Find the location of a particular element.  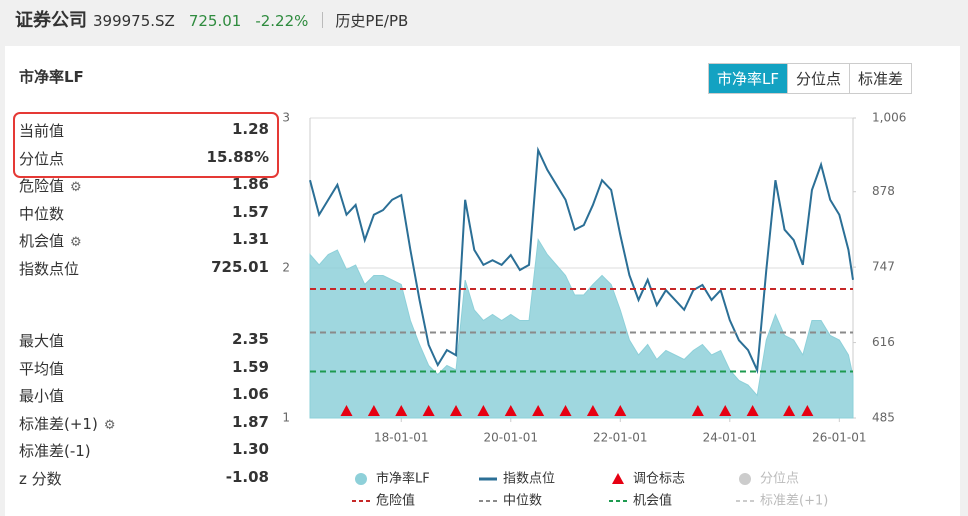

tab: 标准差 is located at coordinates (880, 78).